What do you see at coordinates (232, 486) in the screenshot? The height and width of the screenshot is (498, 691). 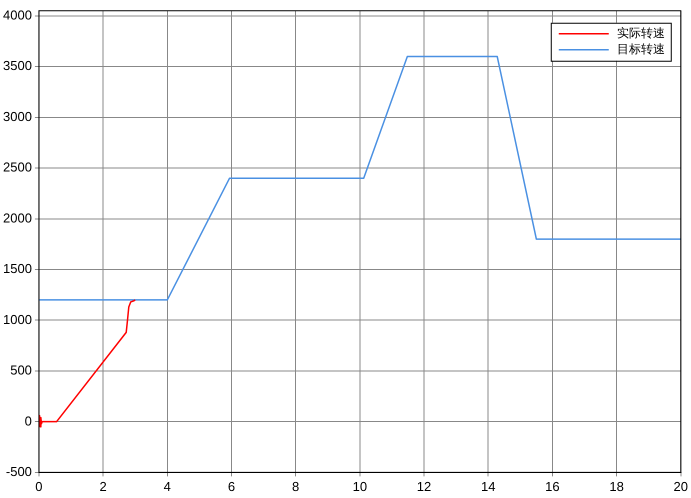 I see `x-tick-label: 6` at bounding box center [232, 486].